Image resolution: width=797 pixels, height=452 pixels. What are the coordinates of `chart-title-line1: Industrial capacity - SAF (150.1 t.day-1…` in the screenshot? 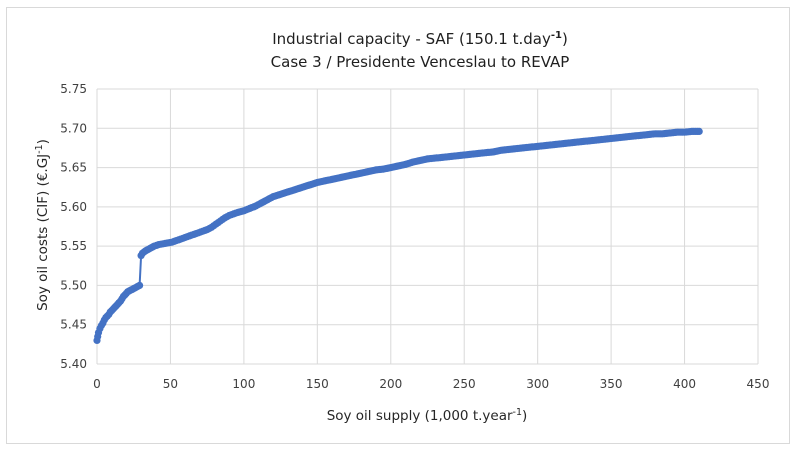 It's located at (420, 39).